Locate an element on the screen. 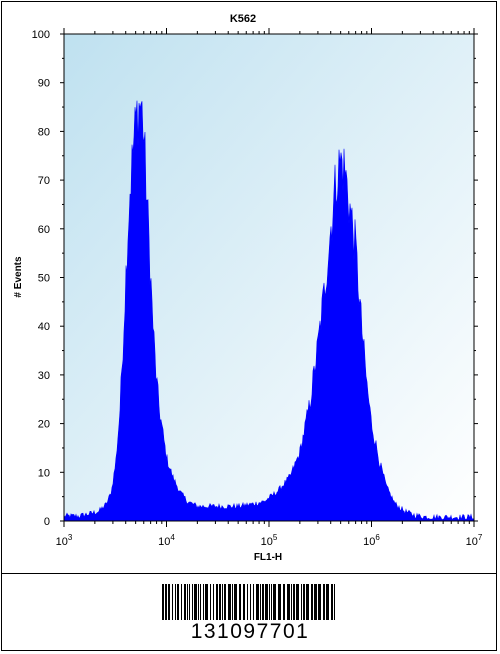  y-tick-label: 50 is located at coordinates (44, 279).